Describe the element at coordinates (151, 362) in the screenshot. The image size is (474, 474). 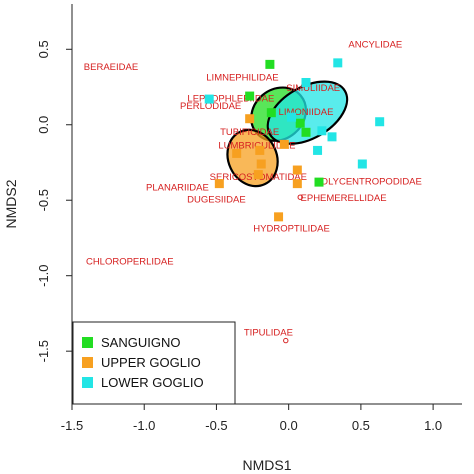
I see `legend-label: UPPER GOGLIO` at that location.